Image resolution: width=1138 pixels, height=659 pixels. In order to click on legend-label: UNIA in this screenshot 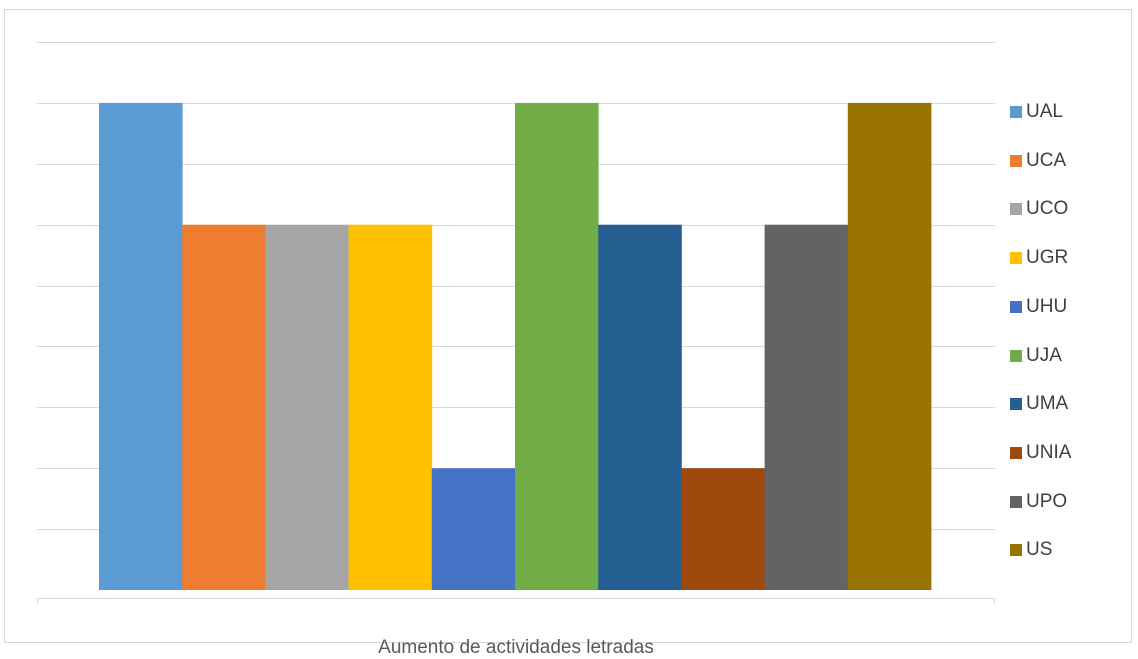, I will do `click(1049, 452)`.